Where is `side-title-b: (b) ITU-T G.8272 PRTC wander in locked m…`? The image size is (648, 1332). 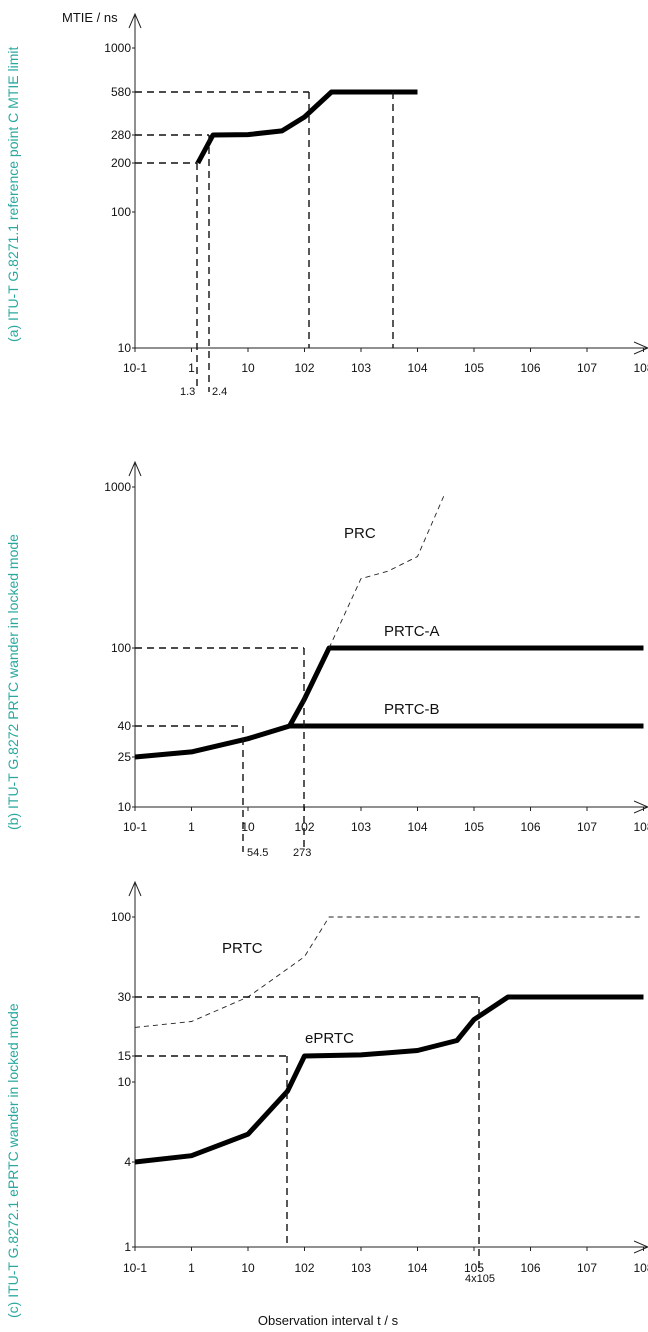
side-title-b: (b) ITU-T G.8272 PRTC wander in locked m… is located at coordinates (13, 682).